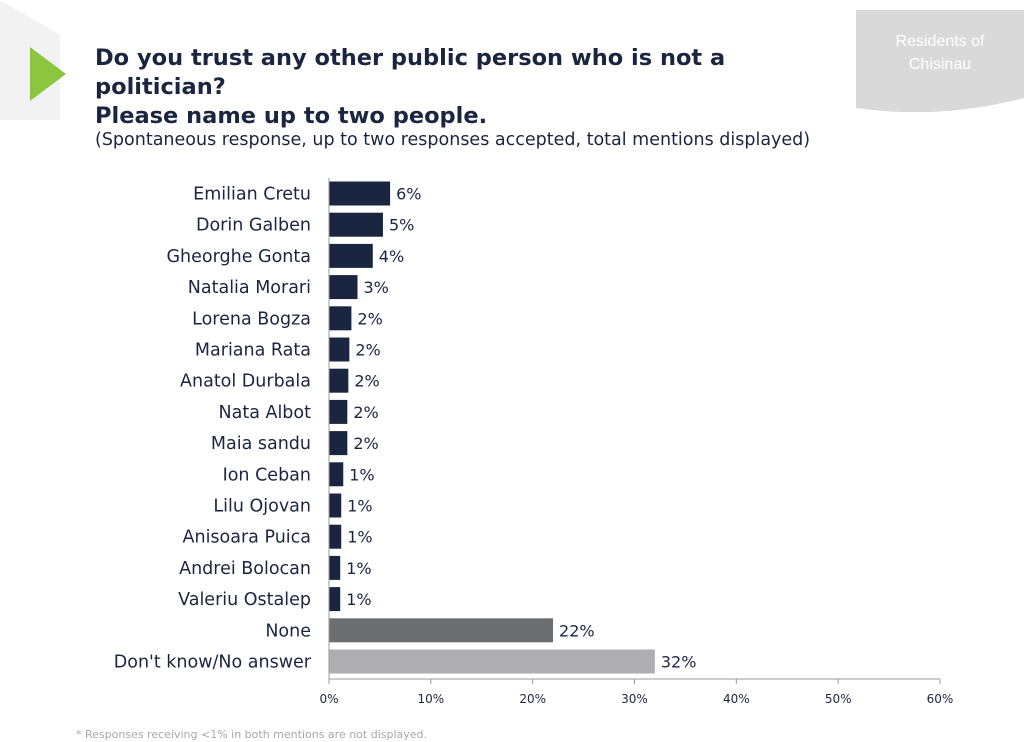  I want to click on badge-line-2: Chisinau, so click(940, 64).